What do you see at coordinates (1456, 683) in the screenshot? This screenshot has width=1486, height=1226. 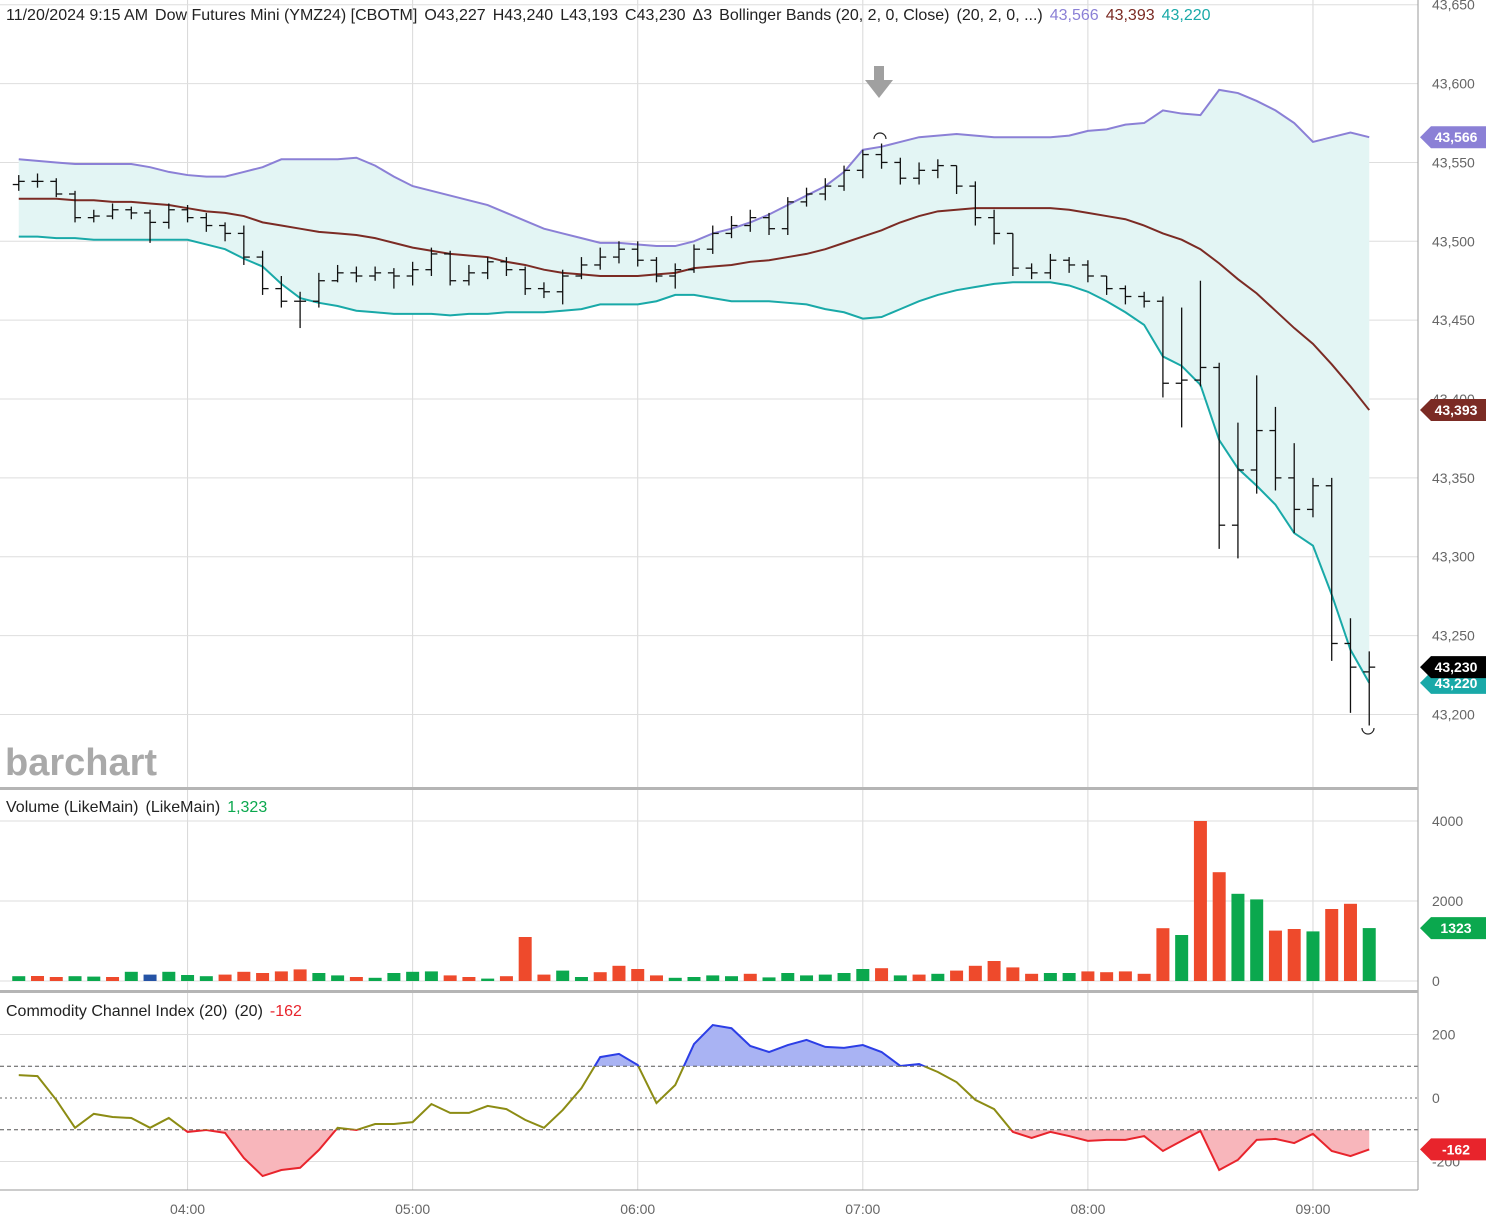 I see `badge-label: 43,220` at bounding box center [1456, 683].